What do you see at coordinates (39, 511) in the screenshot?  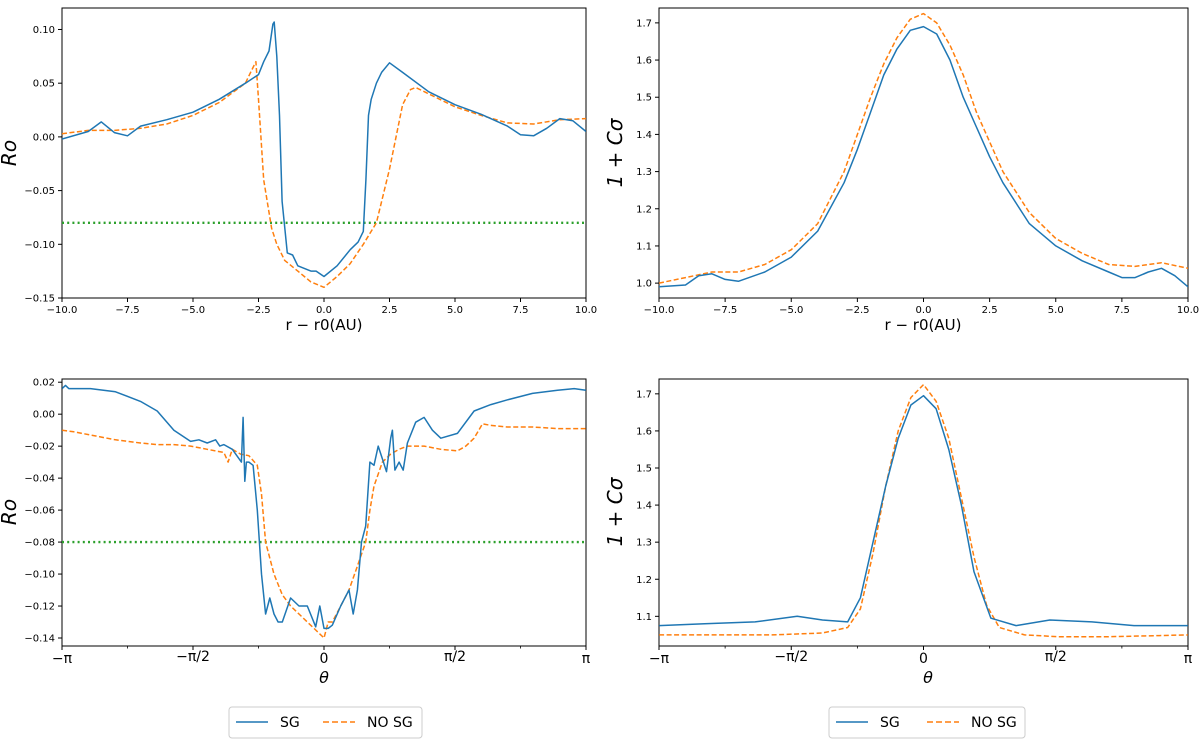 I see `y-tick-label: −0.06` at bounding box center [39, 511].